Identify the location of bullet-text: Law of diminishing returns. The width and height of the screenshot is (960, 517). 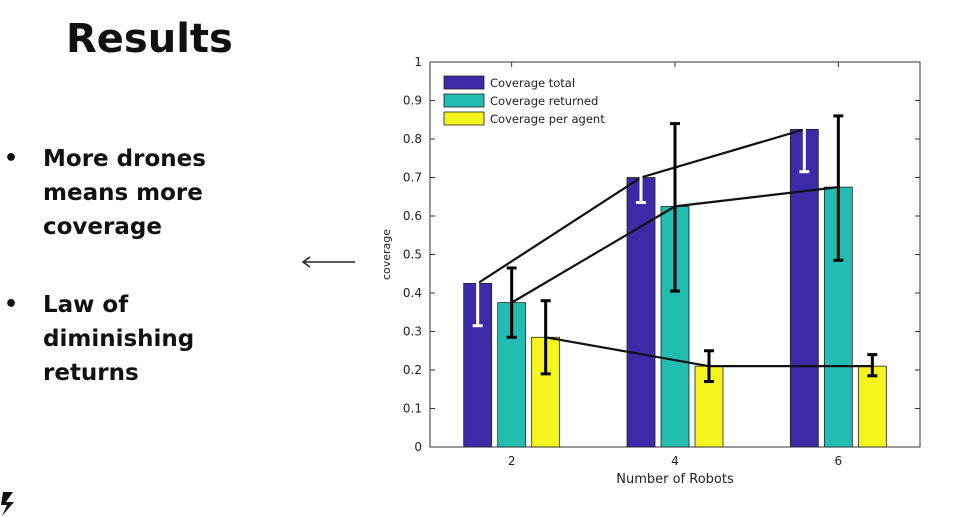
(119, 339).